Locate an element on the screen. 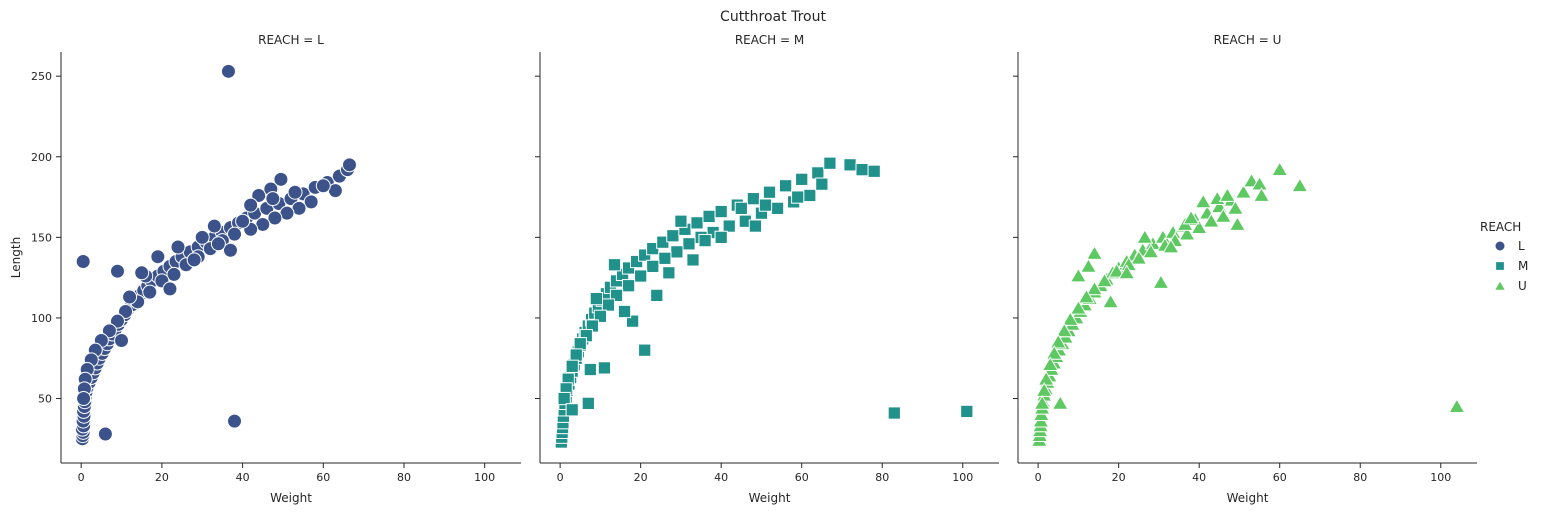  legend-label: U is located at coordinates (1522, 286).